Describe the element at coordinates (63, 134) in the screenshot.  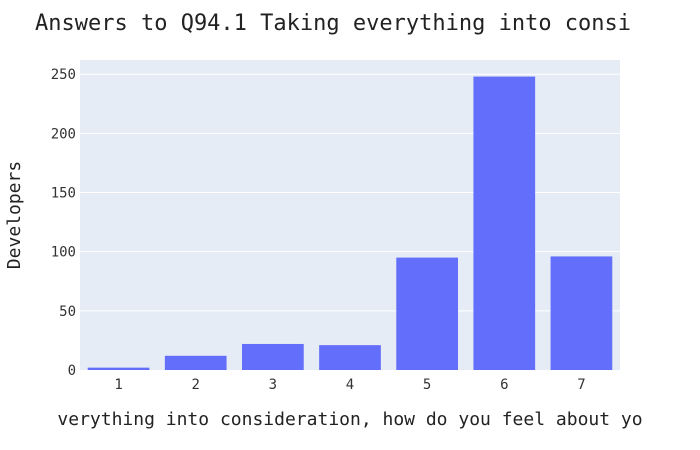
I see `y-tick-label: 200` at that location.